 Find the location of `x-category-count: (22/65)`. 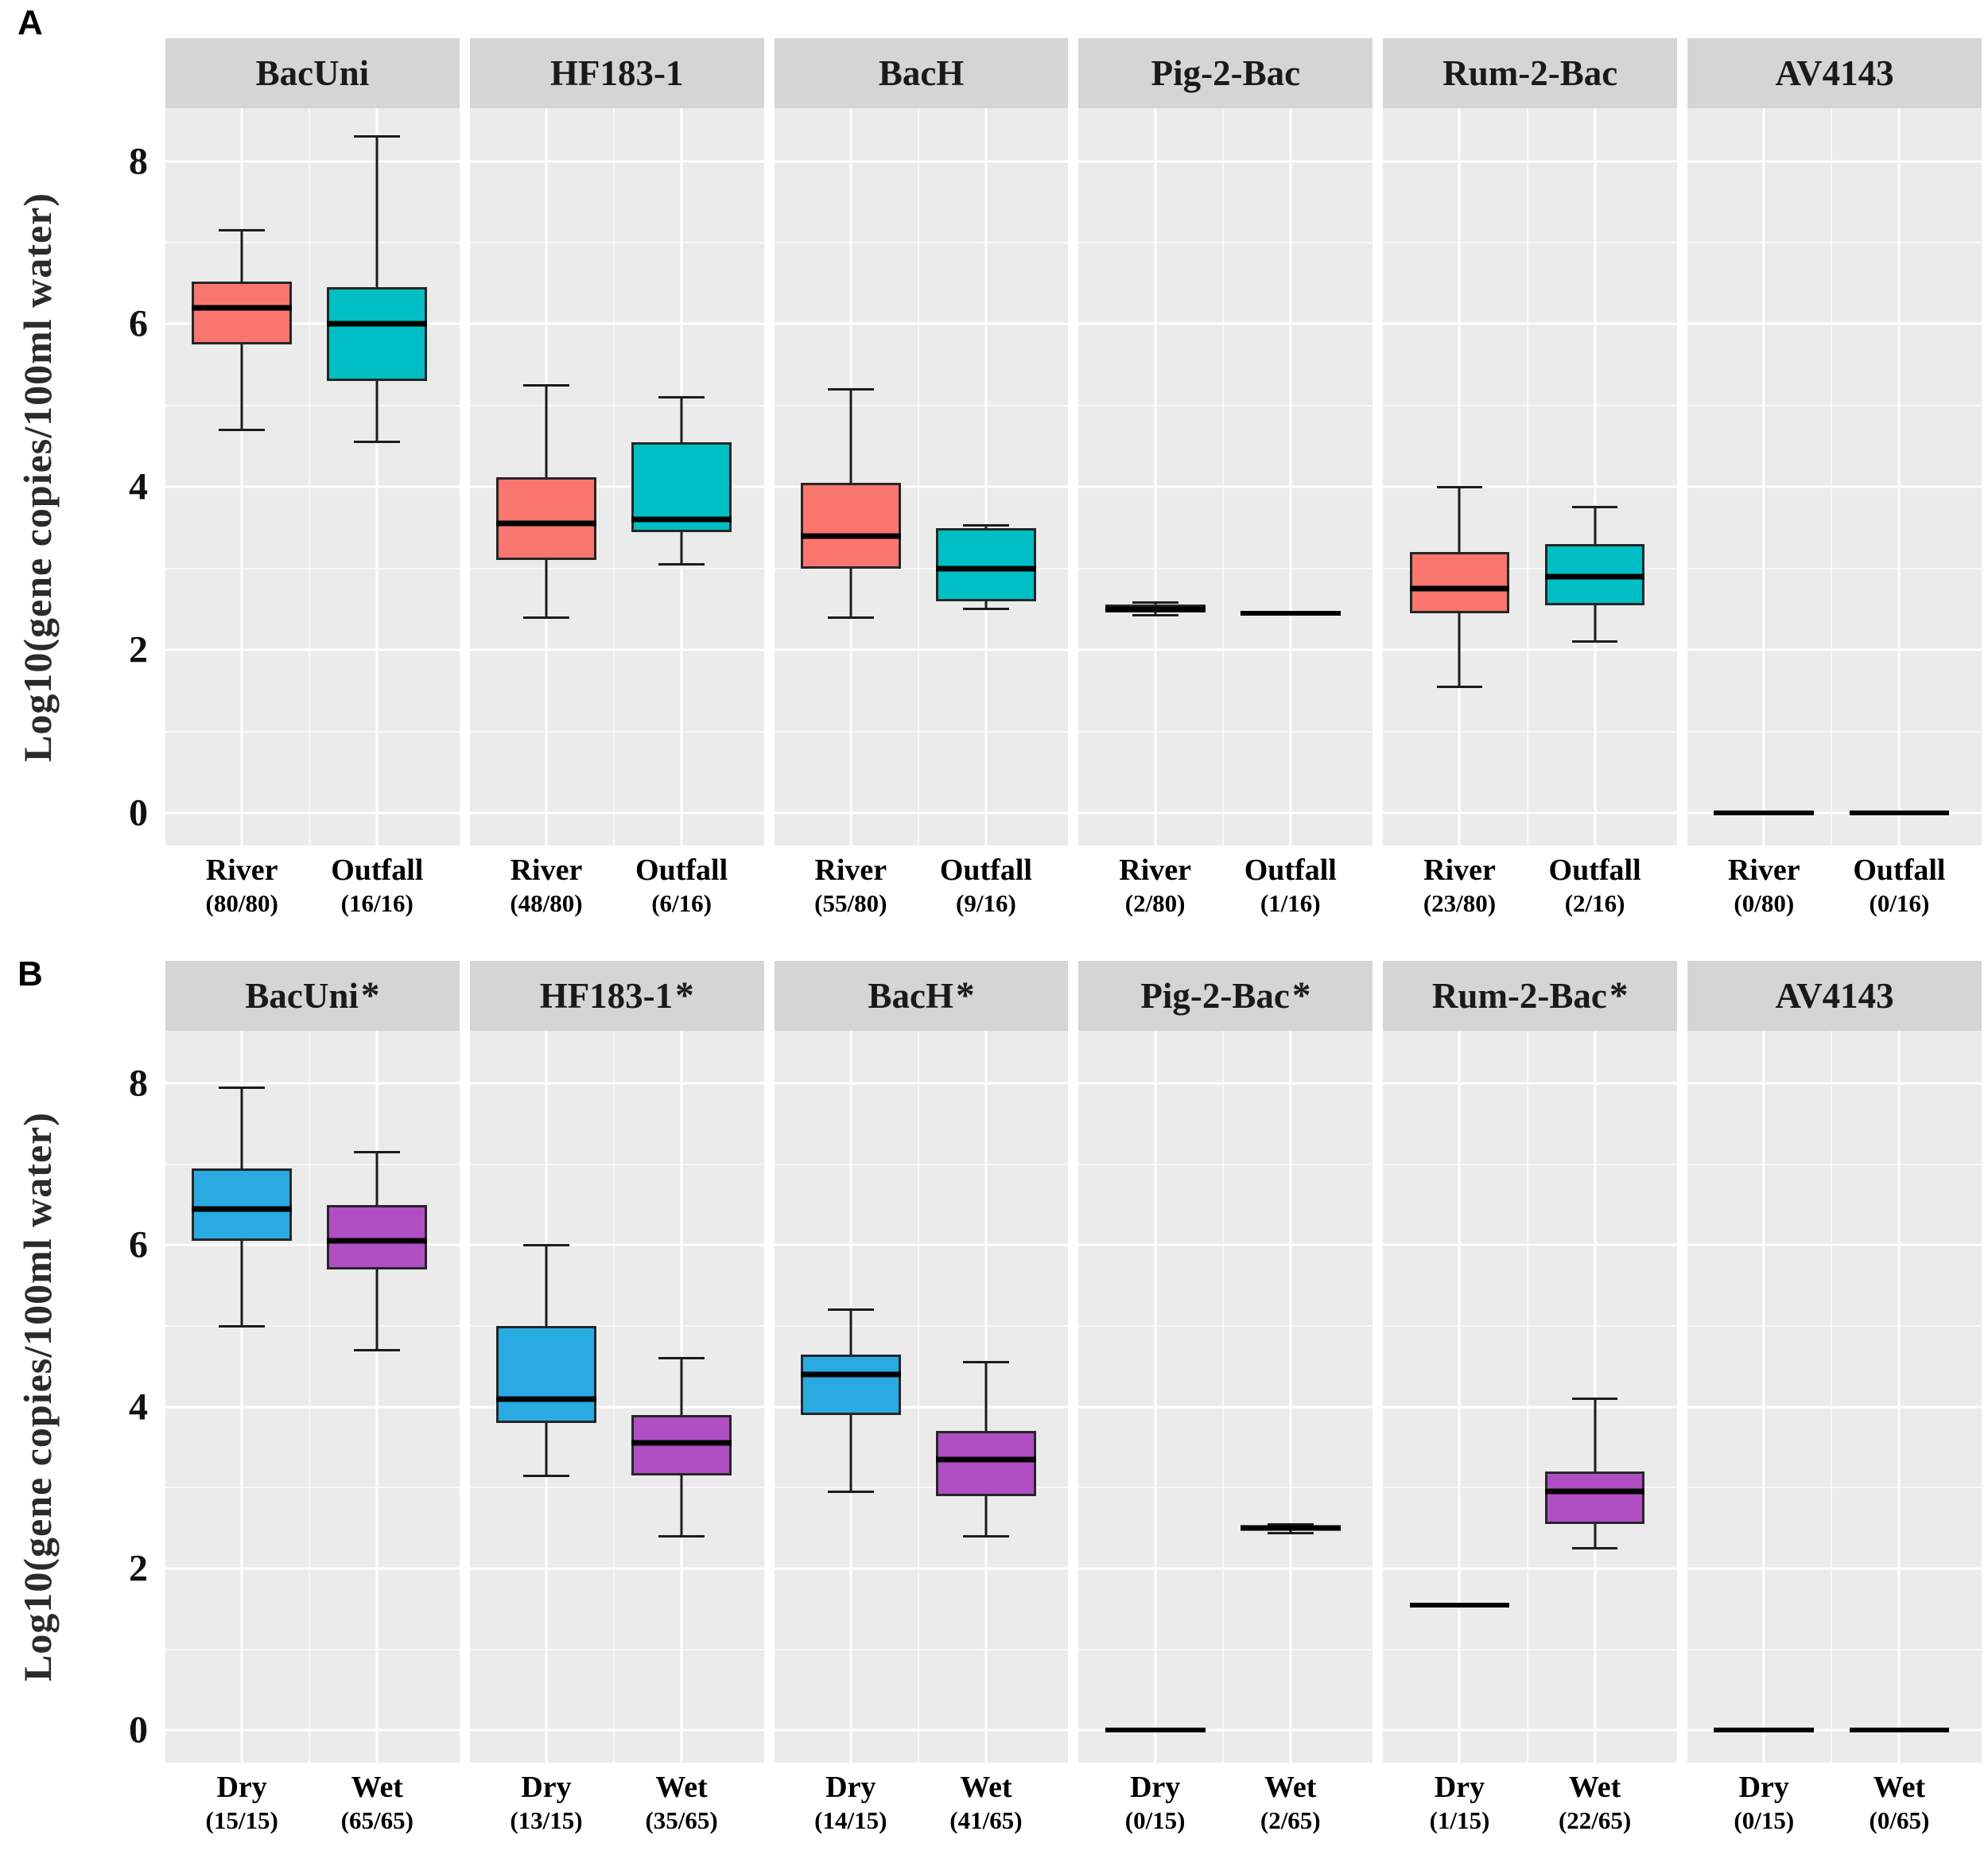

x-category-count: (22/65) is located at coordinates (1595, 1820).